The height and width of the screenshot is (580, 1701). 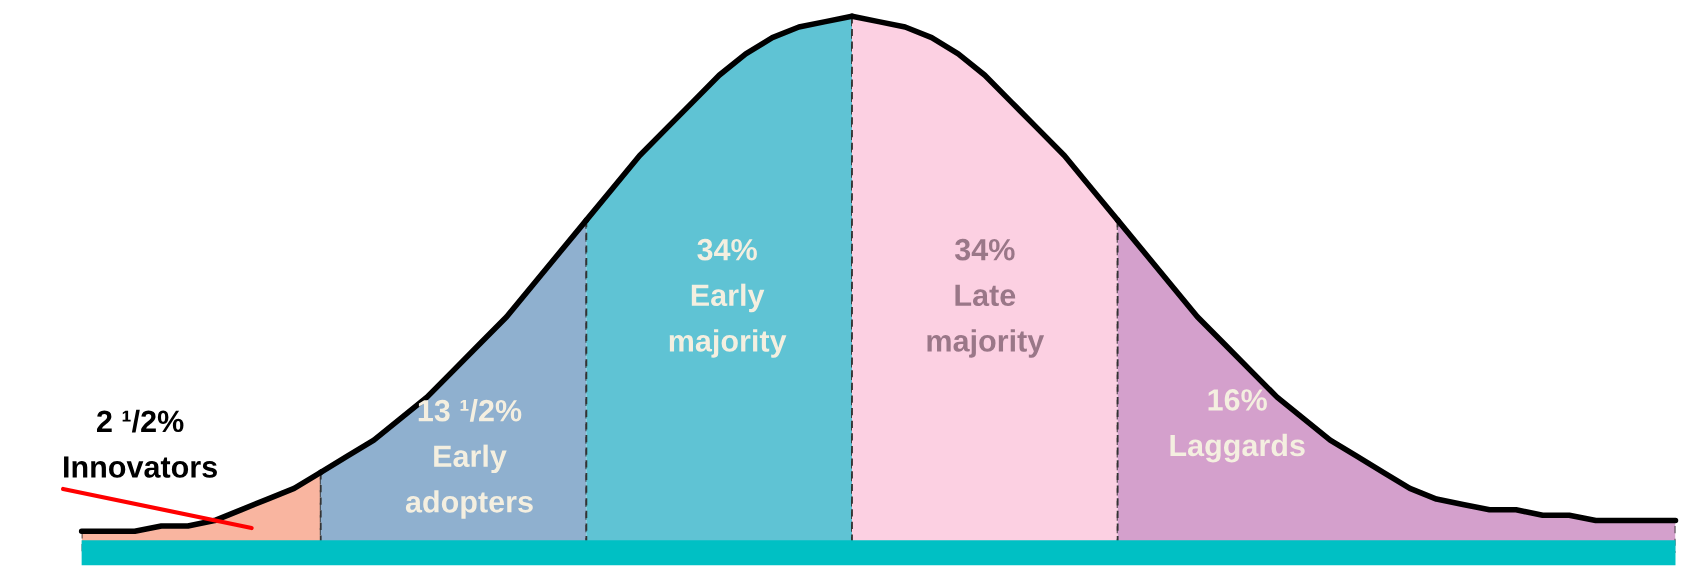 I want to click on series-label: Laggards, so click(x=1237, y=448).